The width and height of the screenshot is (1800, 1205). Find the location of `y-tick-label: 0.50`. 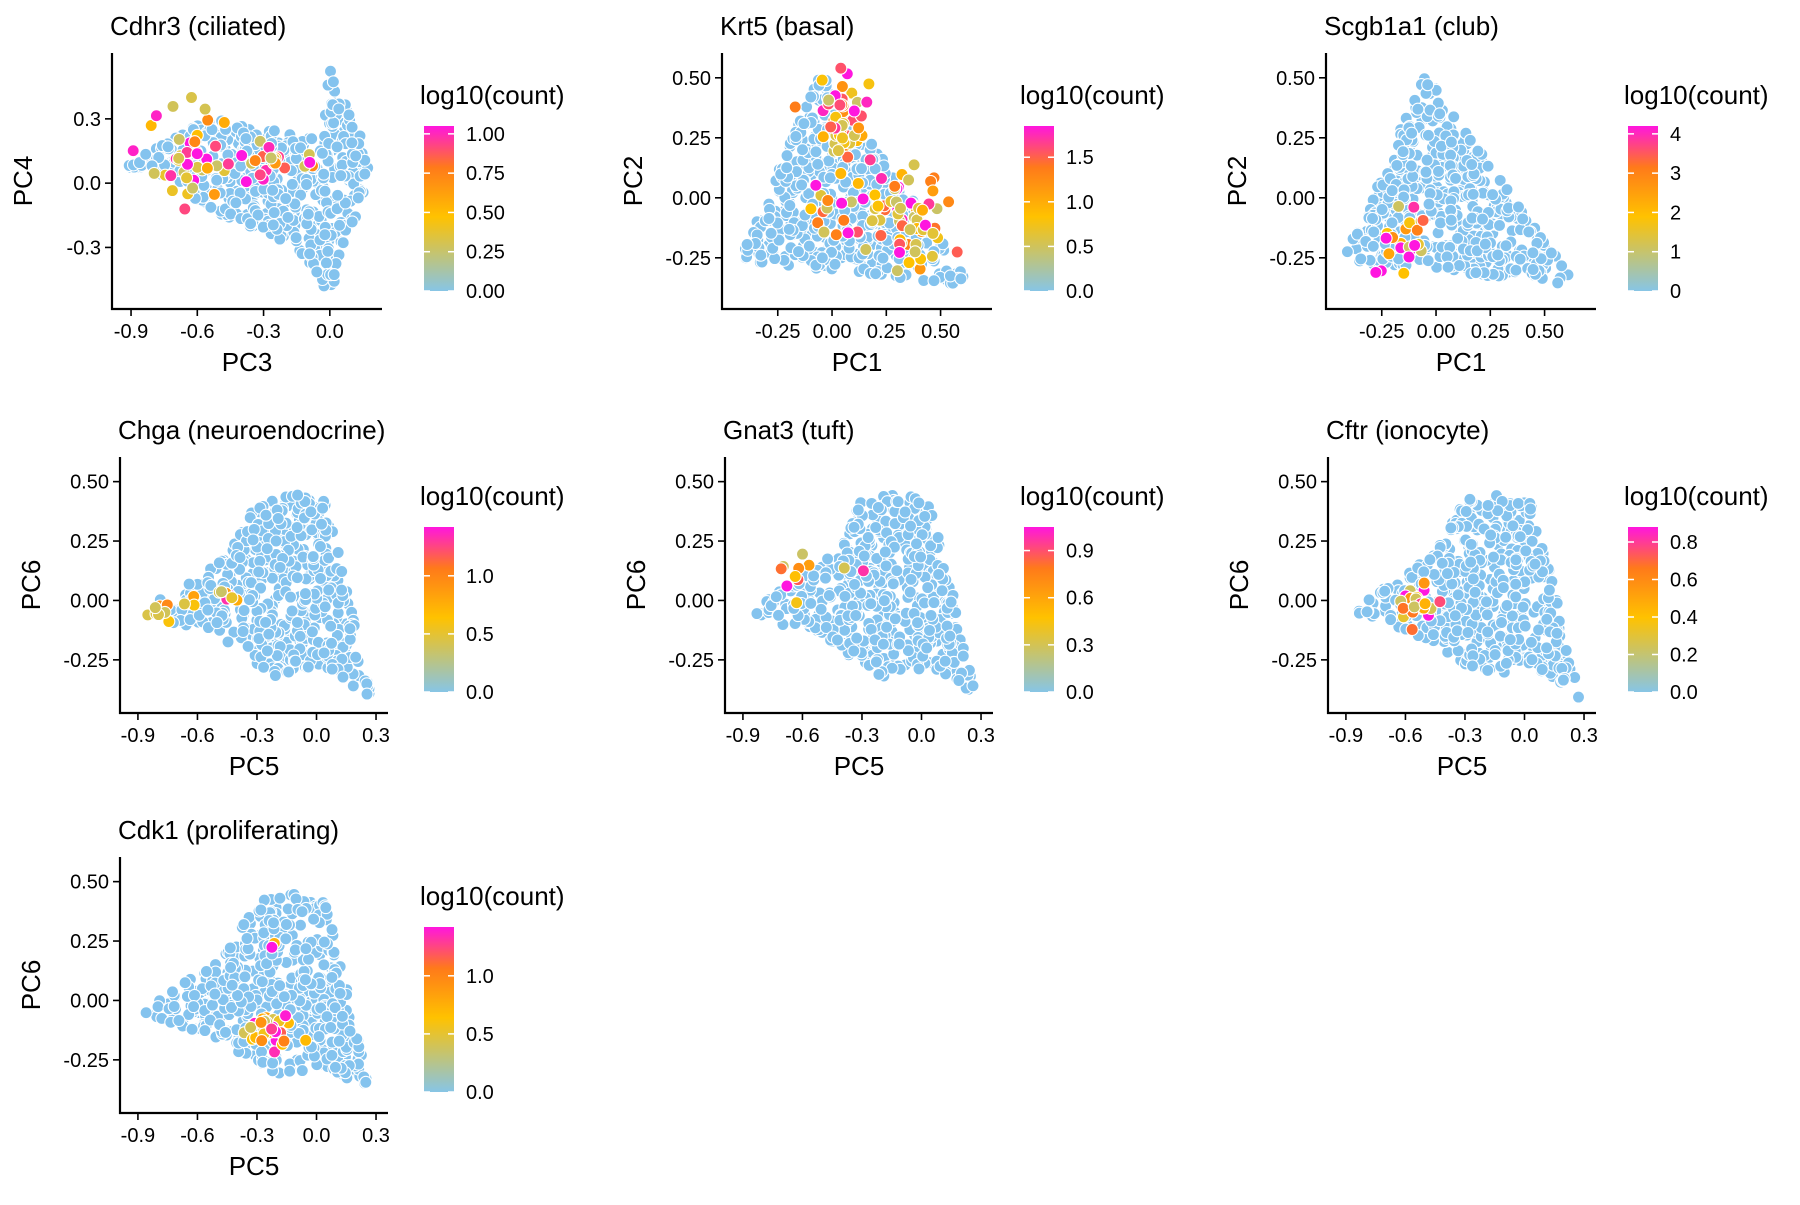

y-tick-label: 0.50 is located at coordinates (694, 483).